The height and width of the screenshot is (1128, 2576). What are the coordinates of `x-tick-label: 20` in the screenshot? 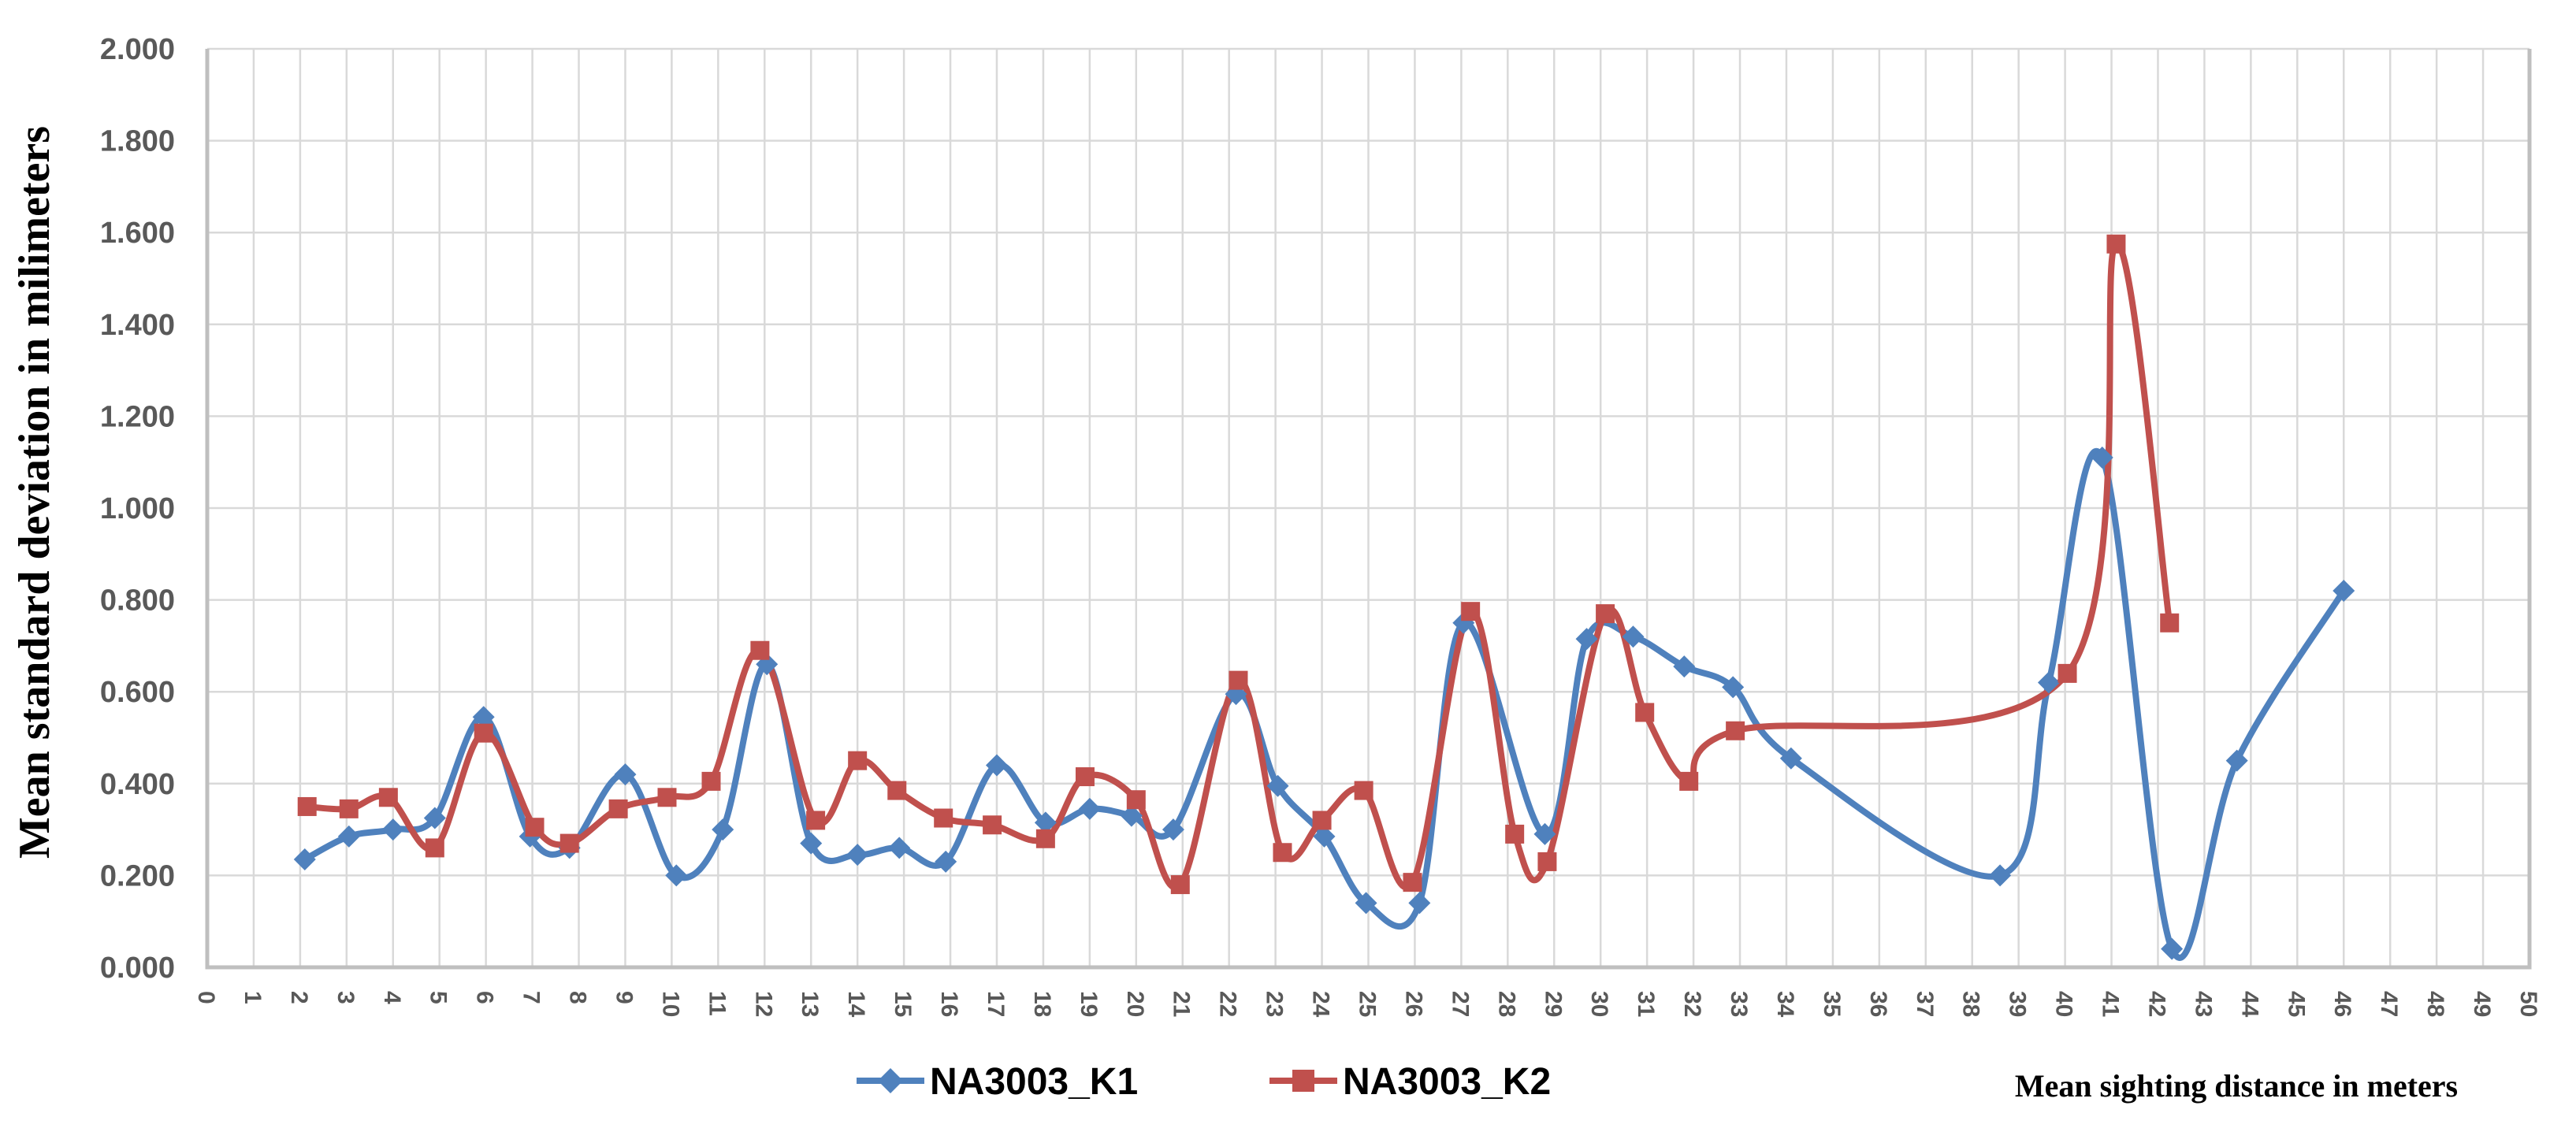 It's located at (1135, 1004).